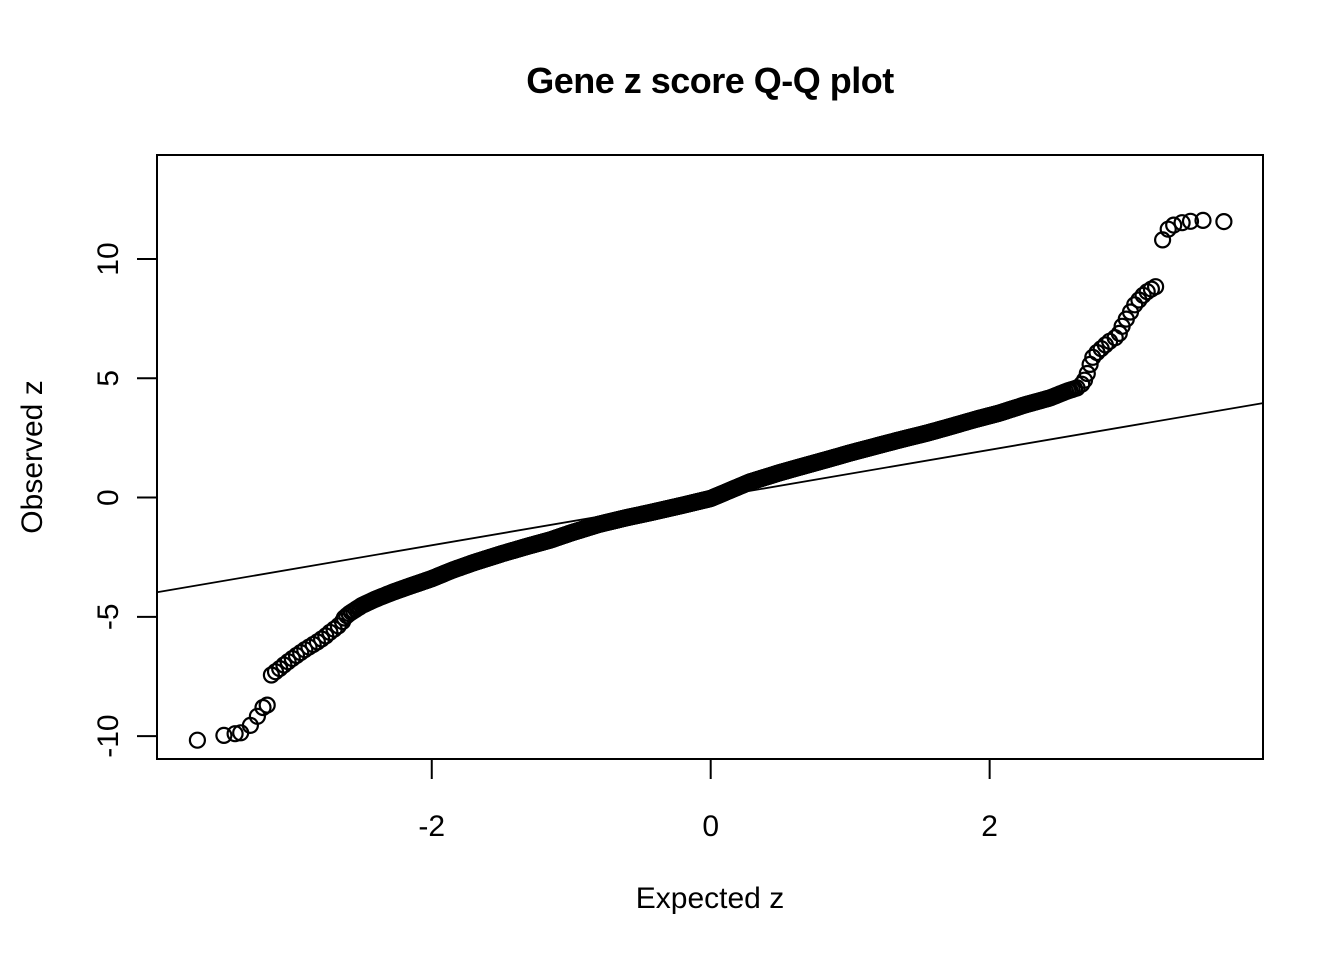  Describe the element at coordinates (710, 80) in the screenshot. I see `plot-title: Gene z score Q-Q plot` at that location.